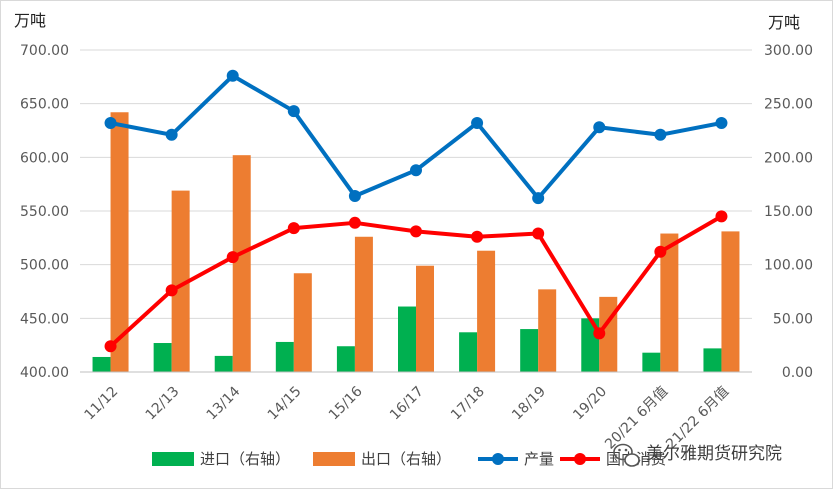 The image size is (833, 489). Describe the element at coordinates (406, 459) in the screenshot. I see `legend-label: 出口（右轴）` at that location.